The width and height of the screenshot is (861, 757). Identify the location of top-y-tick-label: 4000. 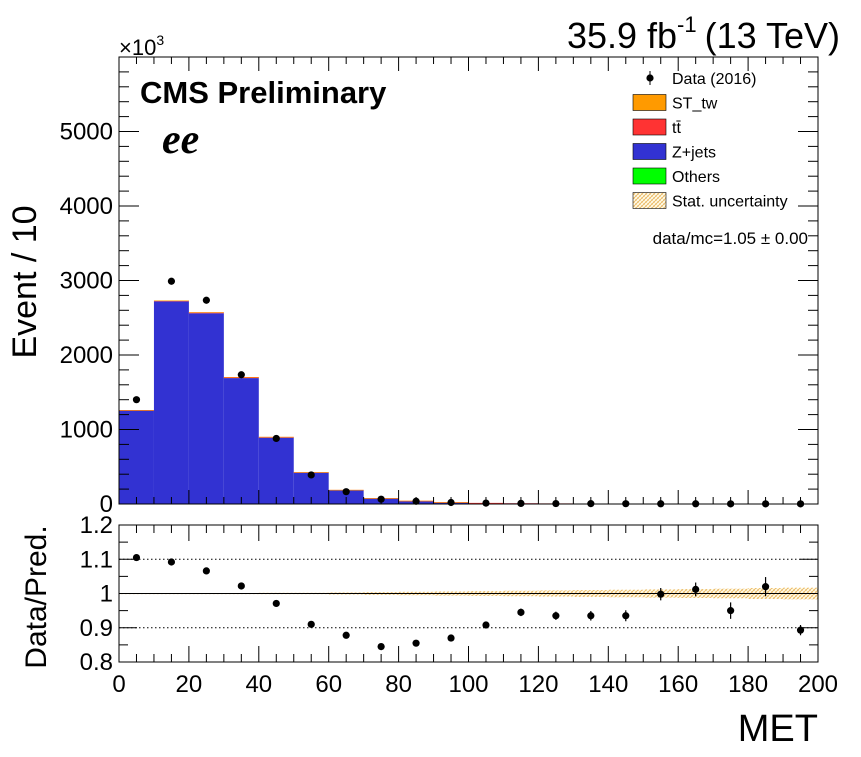
(86, 206).